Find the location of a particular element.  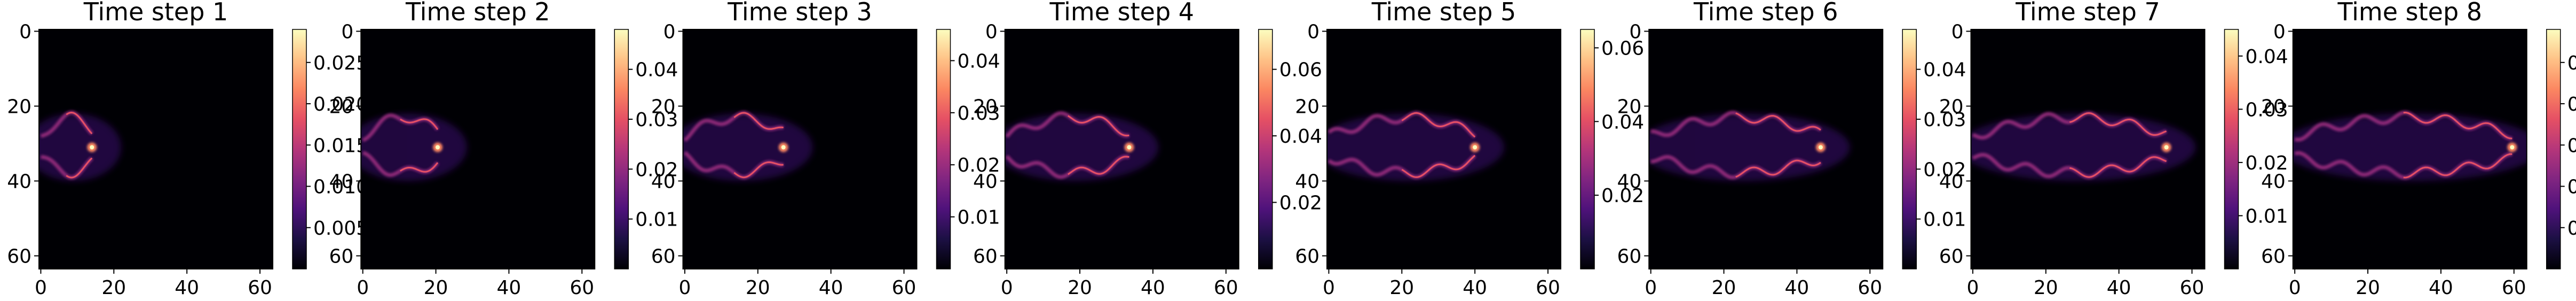

colorbar-tick-label: 0.020 is located at coordinates (340, 104).